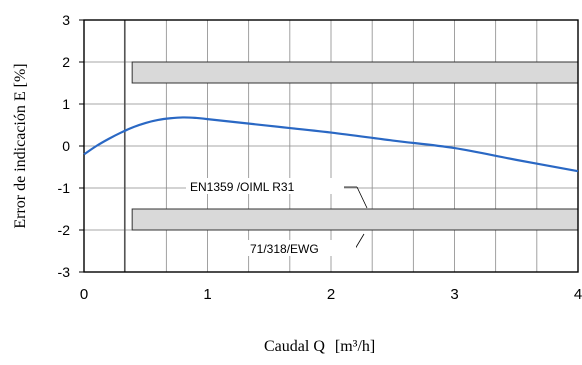 The height and width of the screenshot is (365, 582). I want to click on y-tick-label: 1, so click(66, 104).